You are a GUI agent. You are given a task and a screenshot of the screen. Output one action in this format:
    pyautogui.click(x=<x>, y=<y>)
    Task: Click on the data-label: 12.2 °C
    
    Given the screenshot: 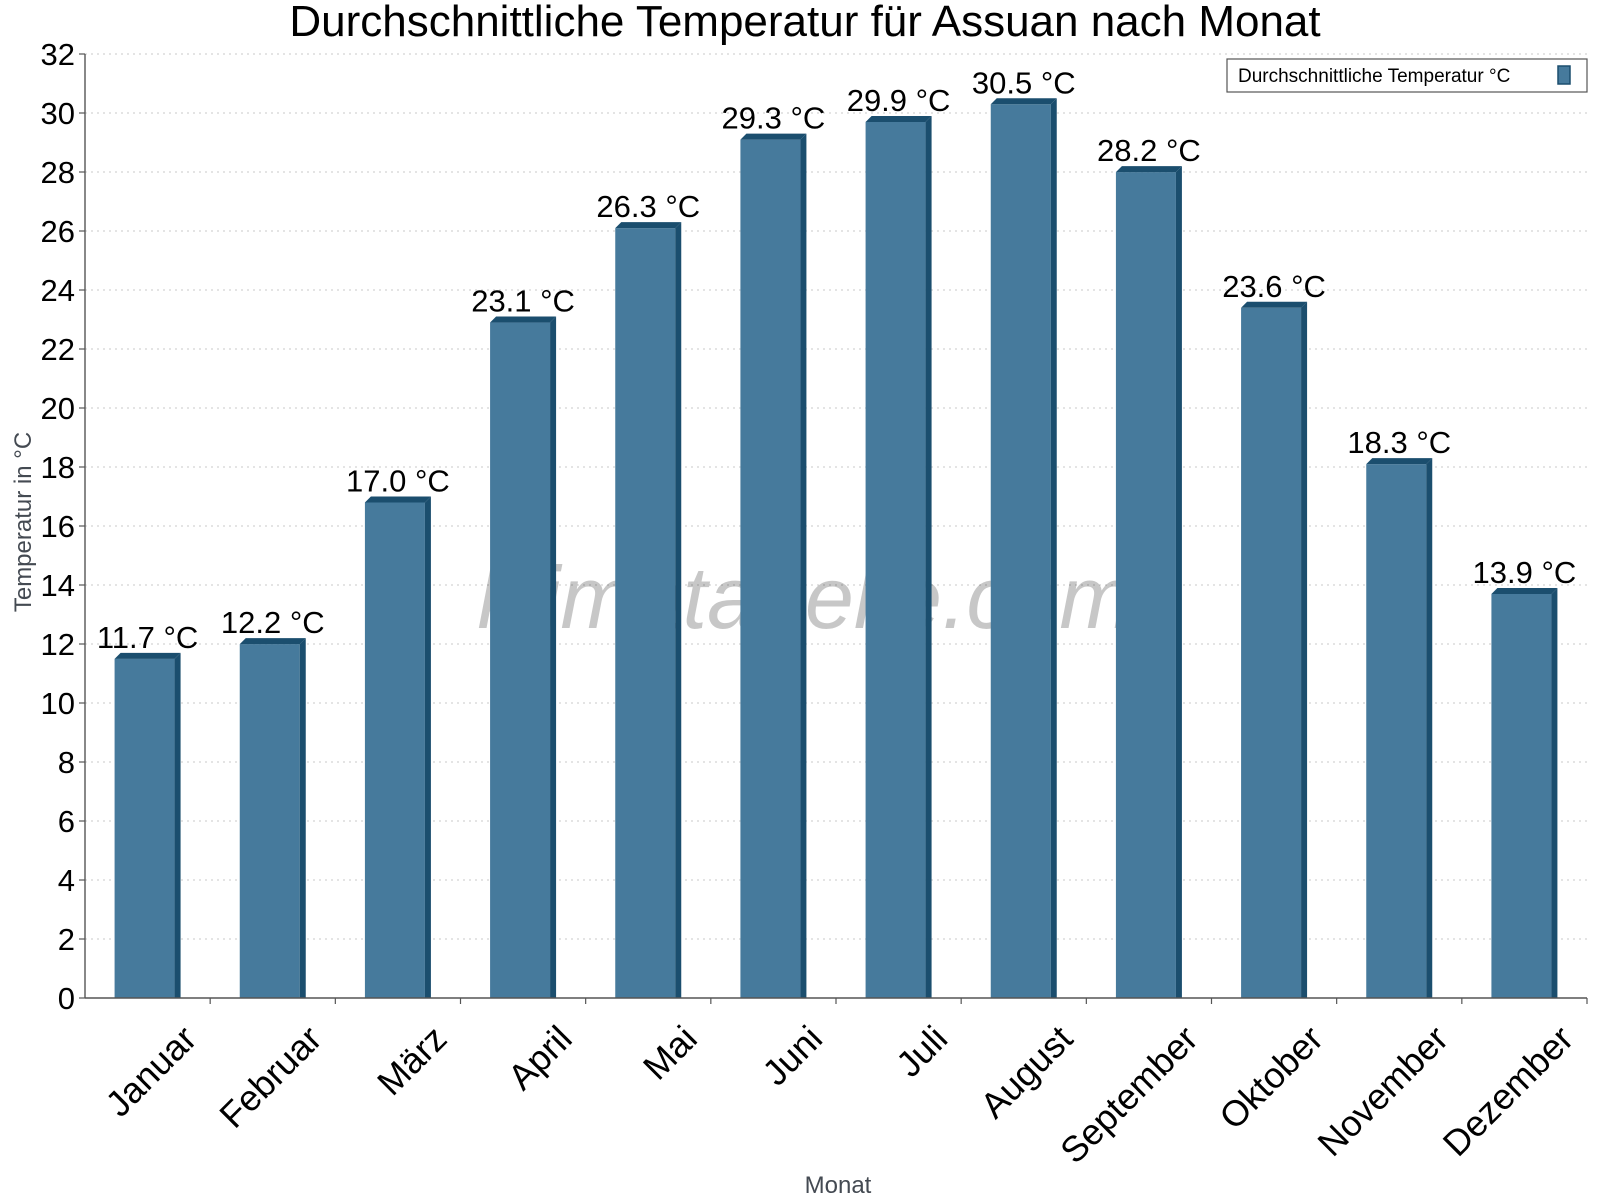 What is the action you would take?
    pyautogui.click(x=273, y=622)
    